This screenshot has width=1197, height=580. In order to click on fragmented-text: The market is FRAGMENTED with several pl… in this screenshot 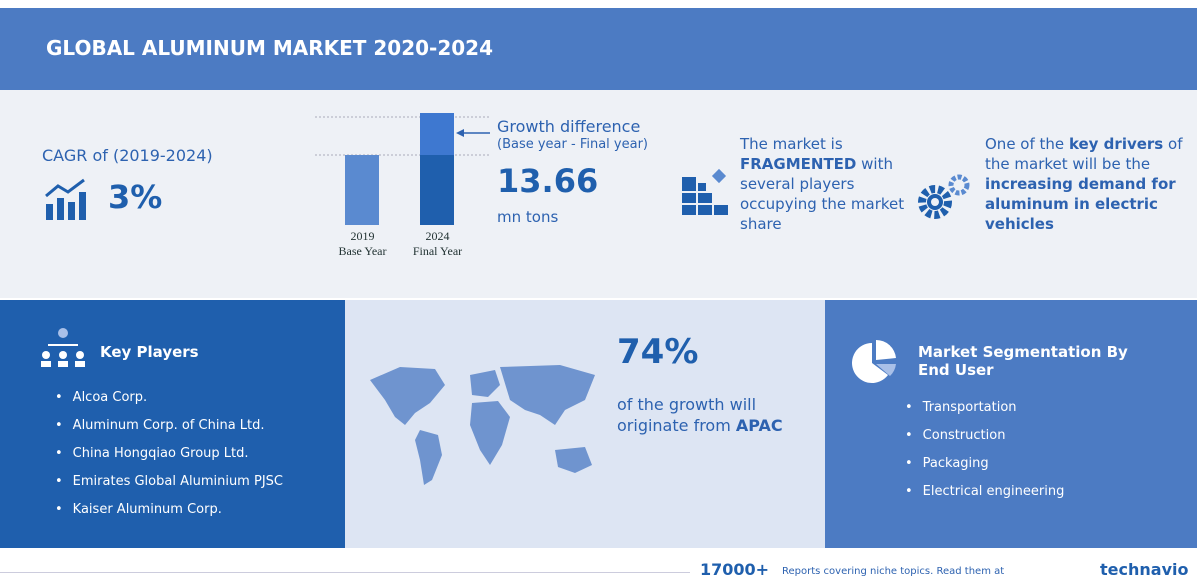, I will do `click(822, 184)`.